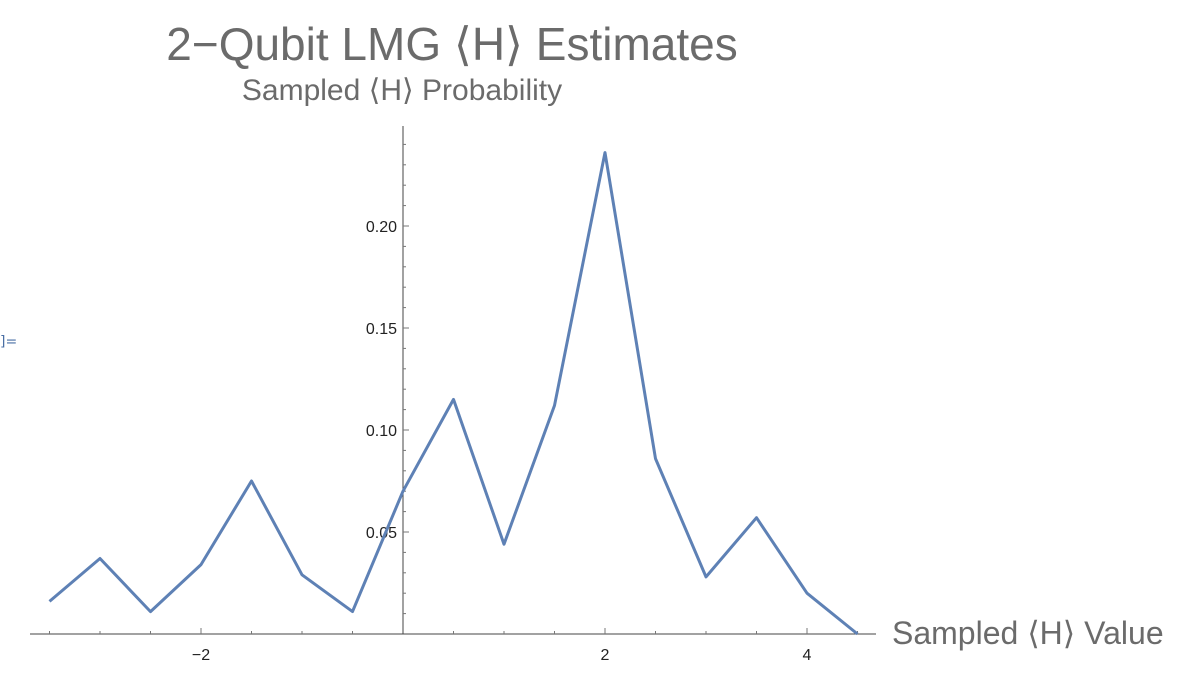 This screenshot has height=684, width=1202. I want to click on x-axis-label: Sampled ⟨H⟩ Value, so click(1028, 633).